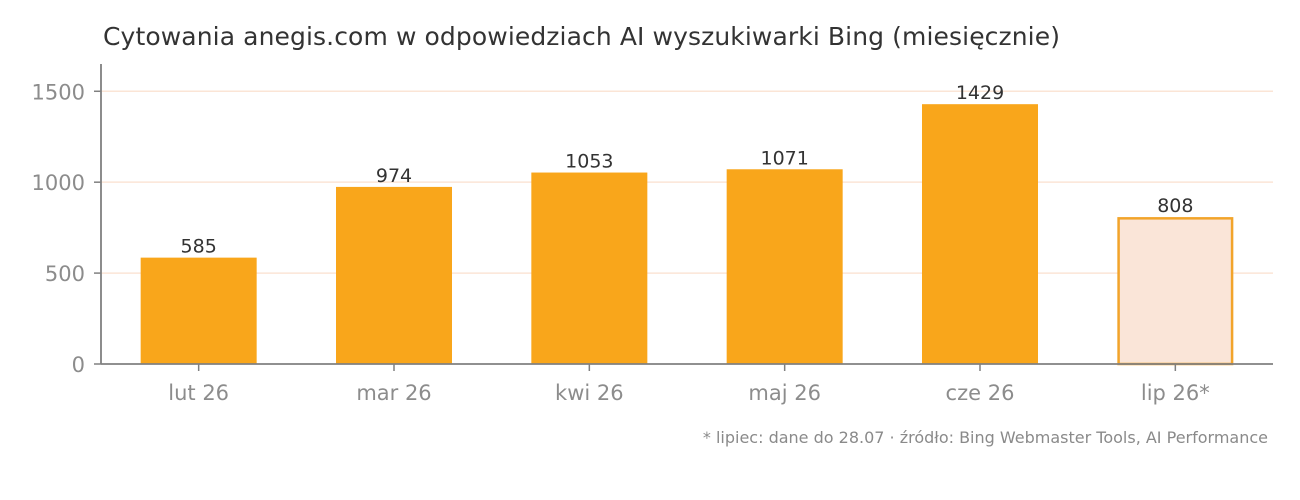 This screenshot has height=500, width=1300. What do you see at coordinates (78, 365) in the screenshot?
I see `y-tick-label: 0` at bounding box center [78, 365].